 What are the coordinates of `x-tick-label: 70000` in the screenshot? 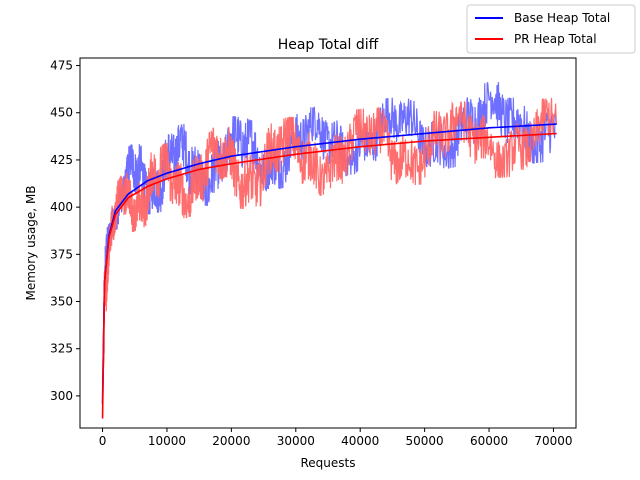 It's located at (553, 441).